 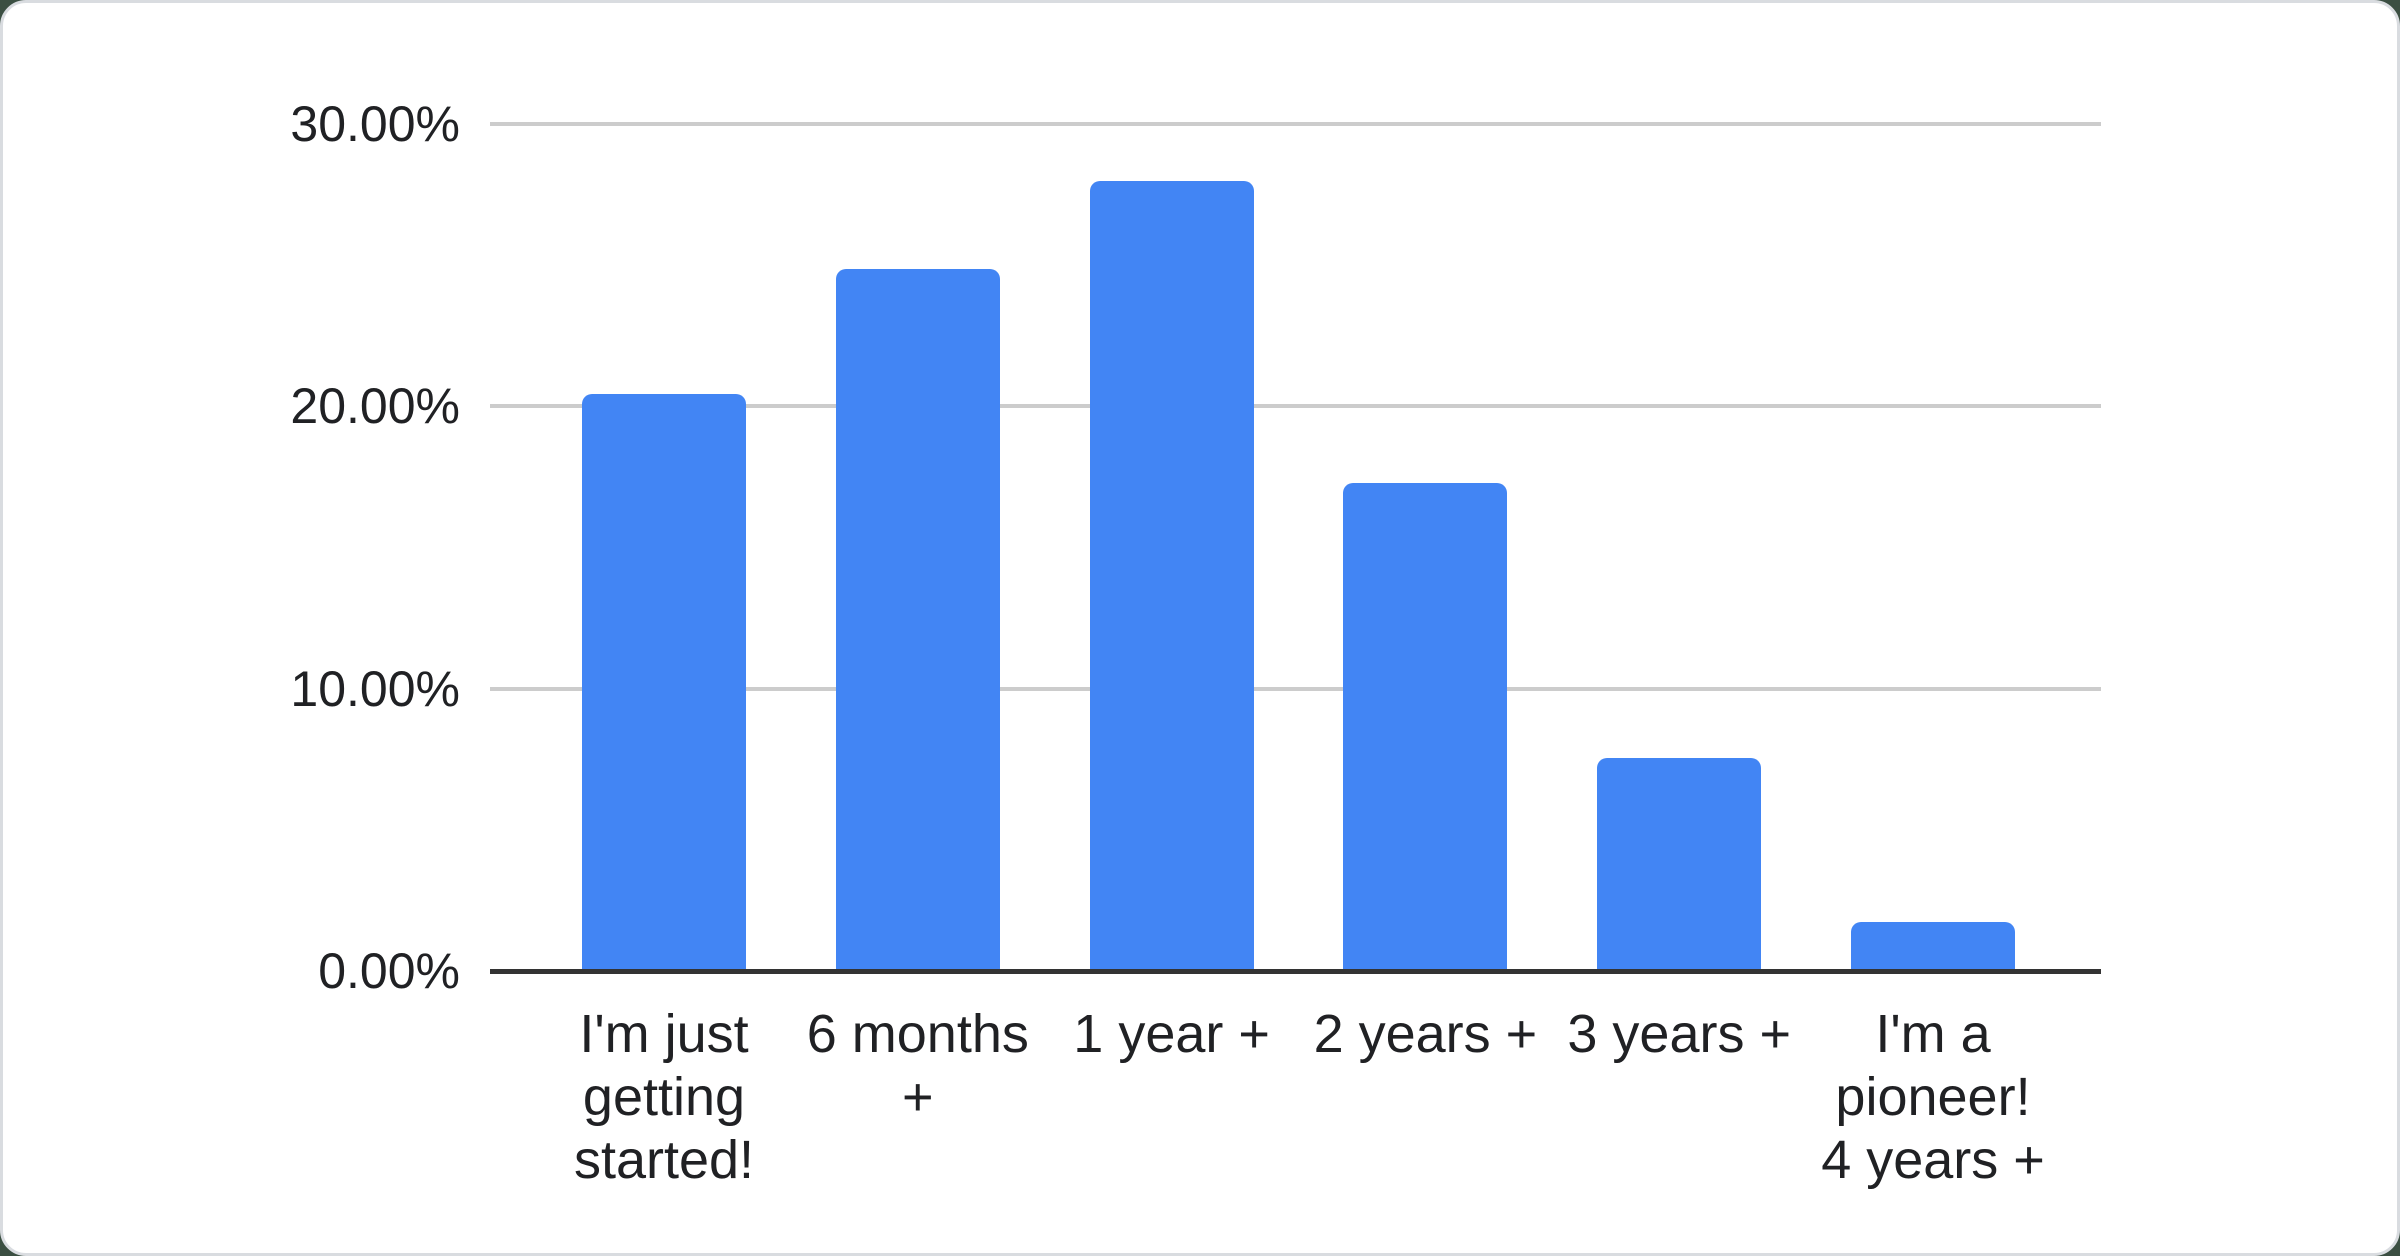 I want to click on x-category-label: I'm just getting started!, so click(x=664, y=1097).